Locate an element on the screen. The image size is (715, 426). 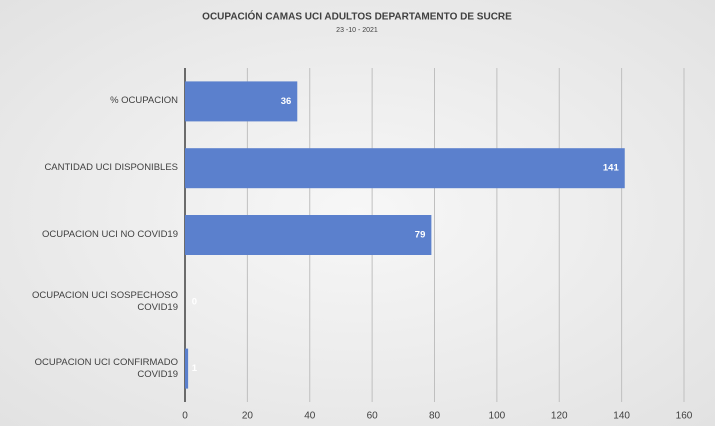
y-tick-label: OCUPACION UCI NO COVID19 is located at coordinates (109, 234).